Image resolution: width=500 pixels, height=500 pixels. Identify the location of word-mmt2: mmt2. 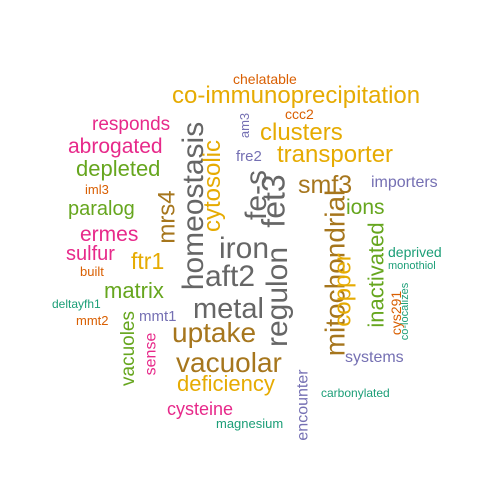
(92, 320).